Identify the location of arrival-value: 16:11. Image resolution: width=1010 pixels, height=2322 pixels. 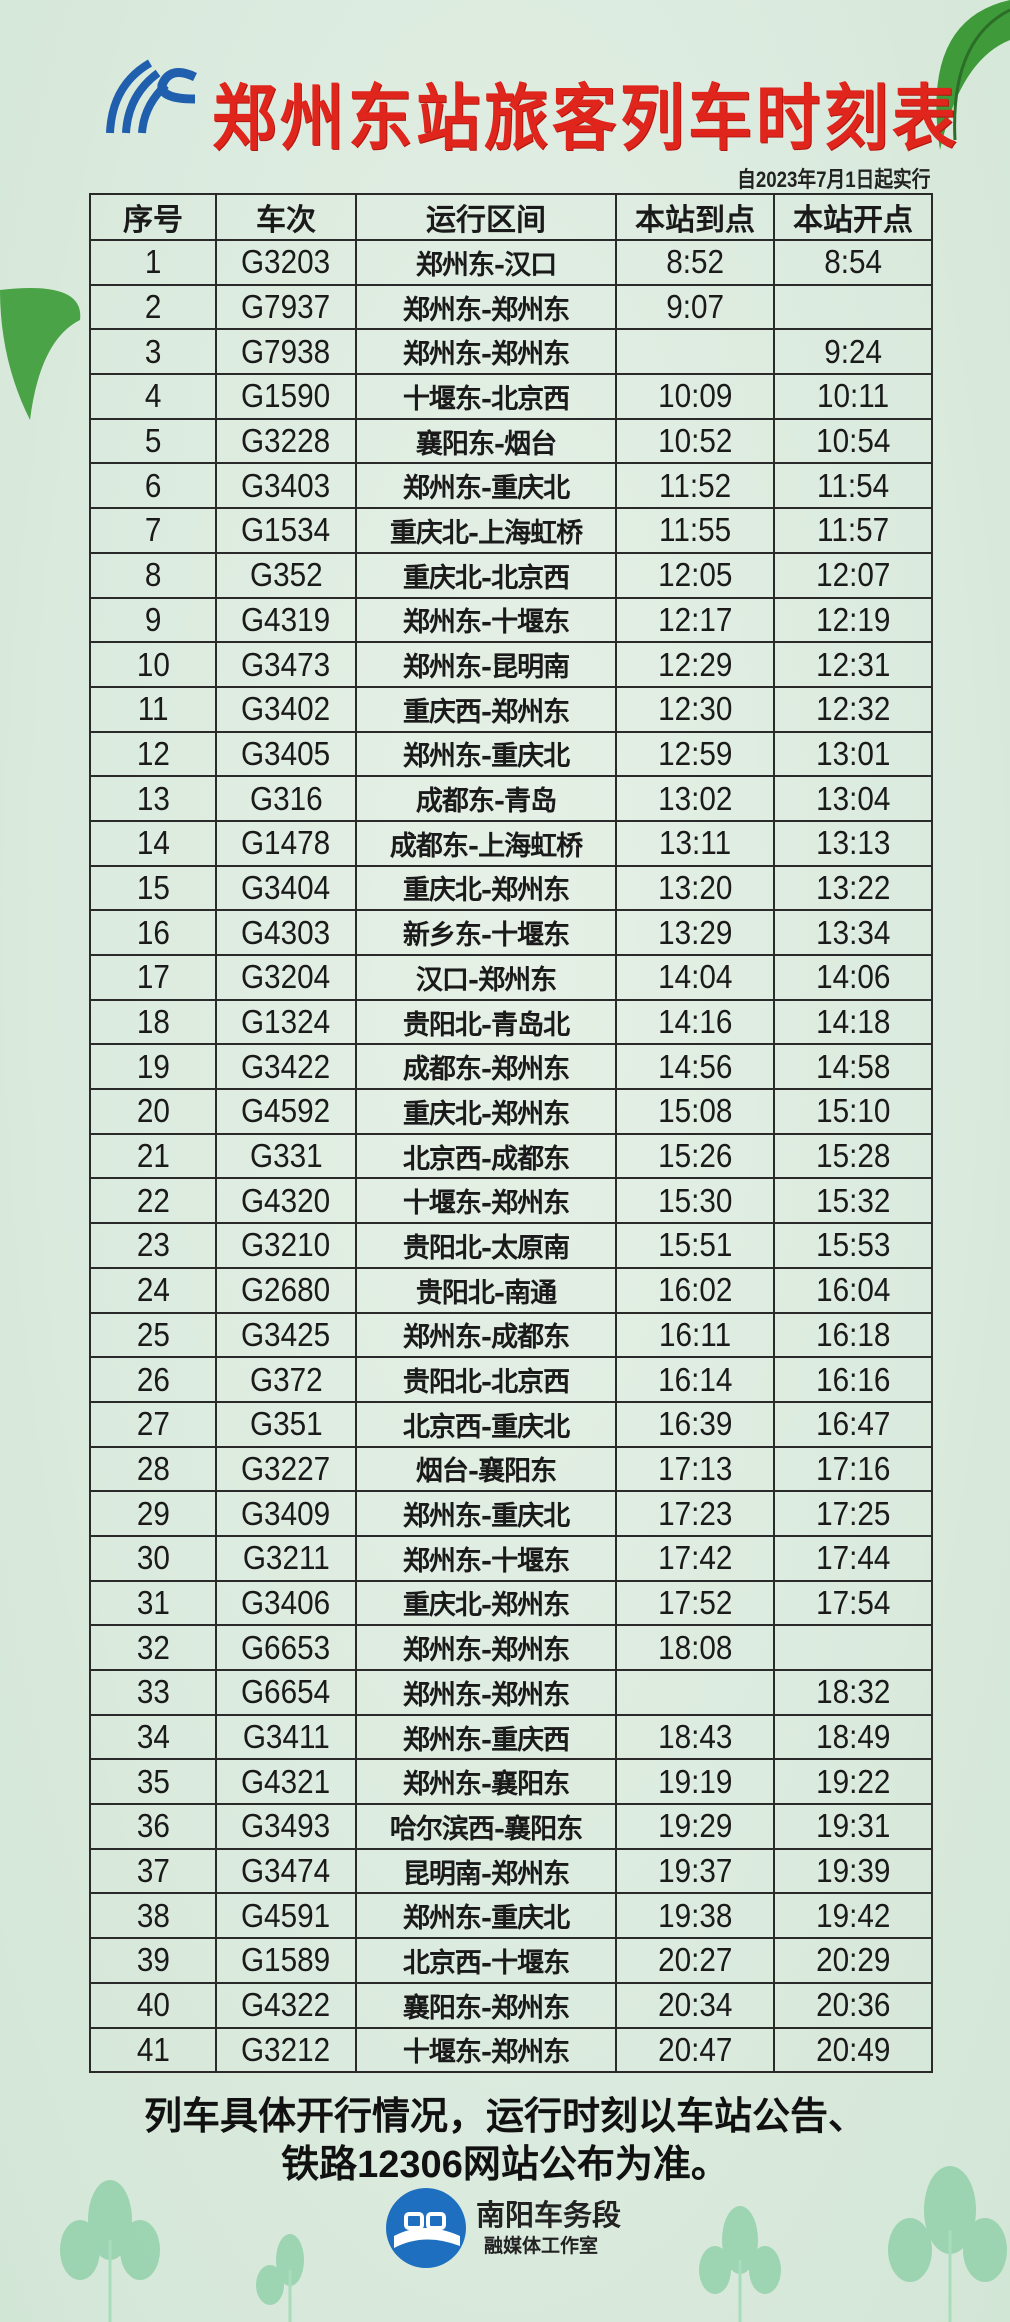
(695, 1334).